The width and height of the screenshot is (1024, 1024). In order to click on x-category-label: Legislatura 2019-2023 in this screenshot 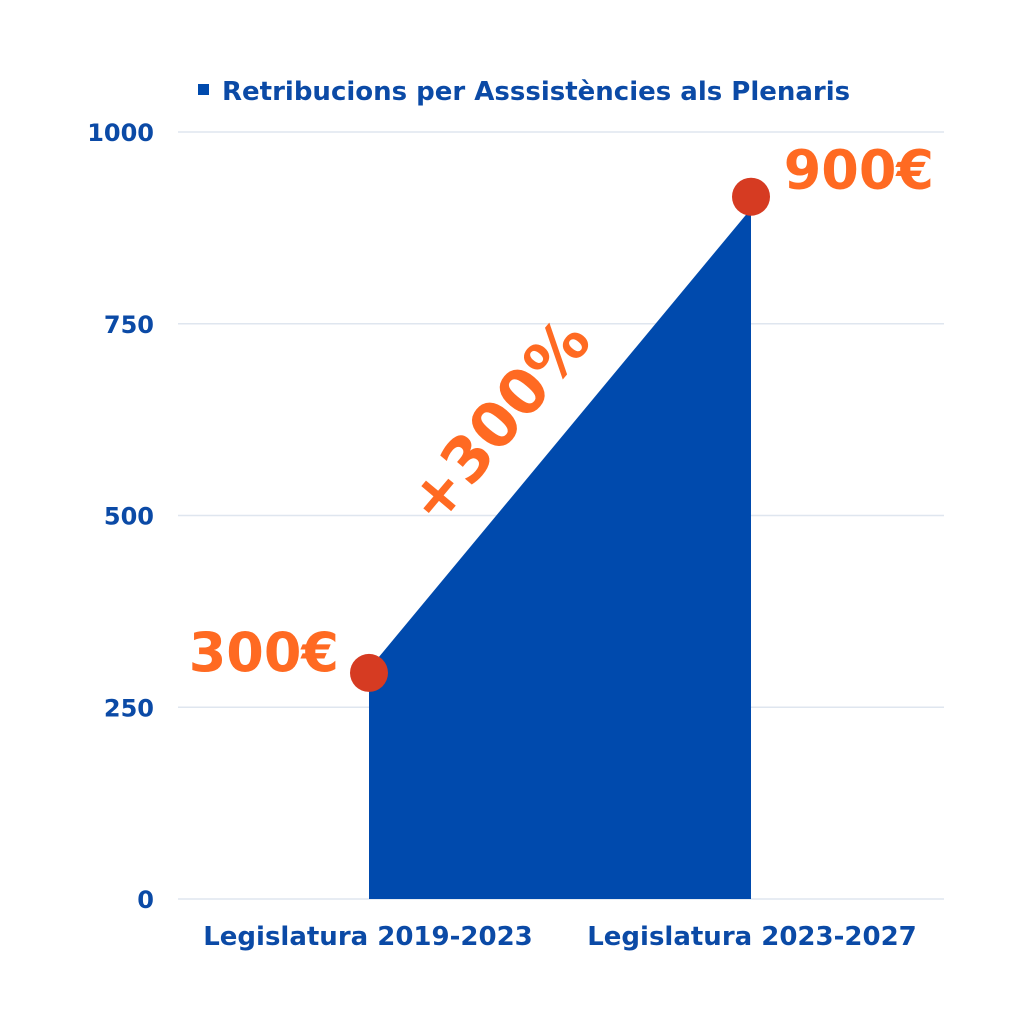, I will do `click(368, 937)`.